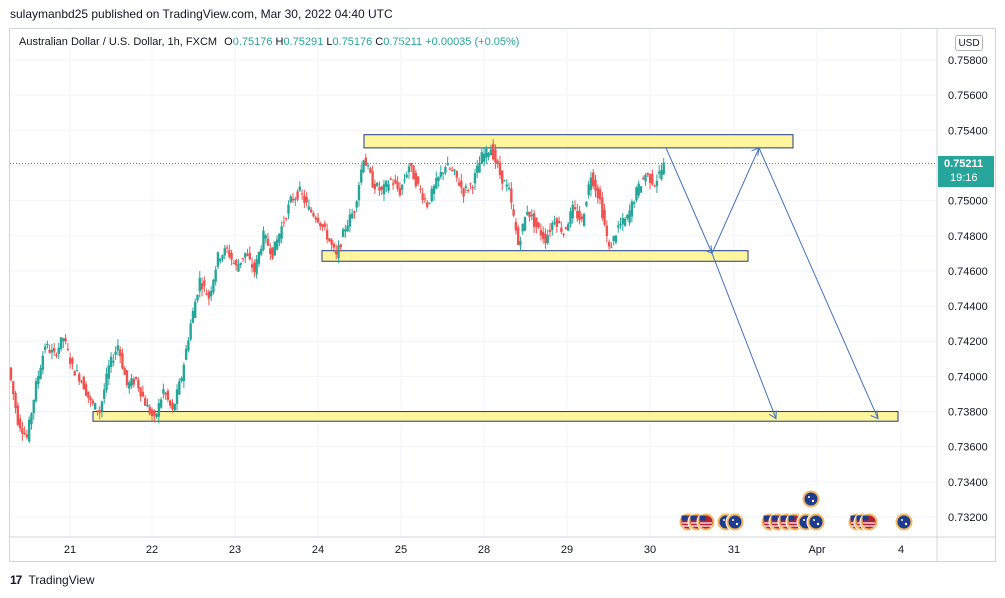 The height and width of the screenshot is (598, 1005). What do you see at coordinates (901, 550) in the screenshot?
I see `x-tick-label: 4` at bounding box center [901, 550].